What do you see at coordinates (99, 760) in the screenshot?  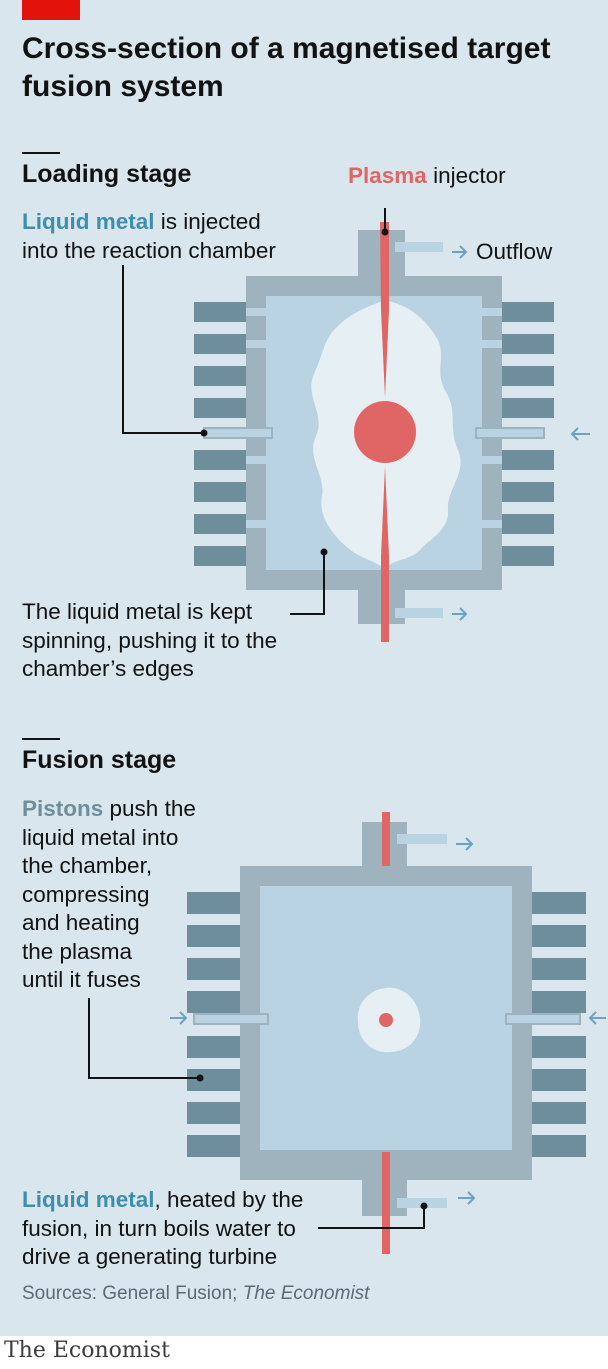 I see `fusion-stage-heading: Fusion stage` at bounding box center [99, 760].